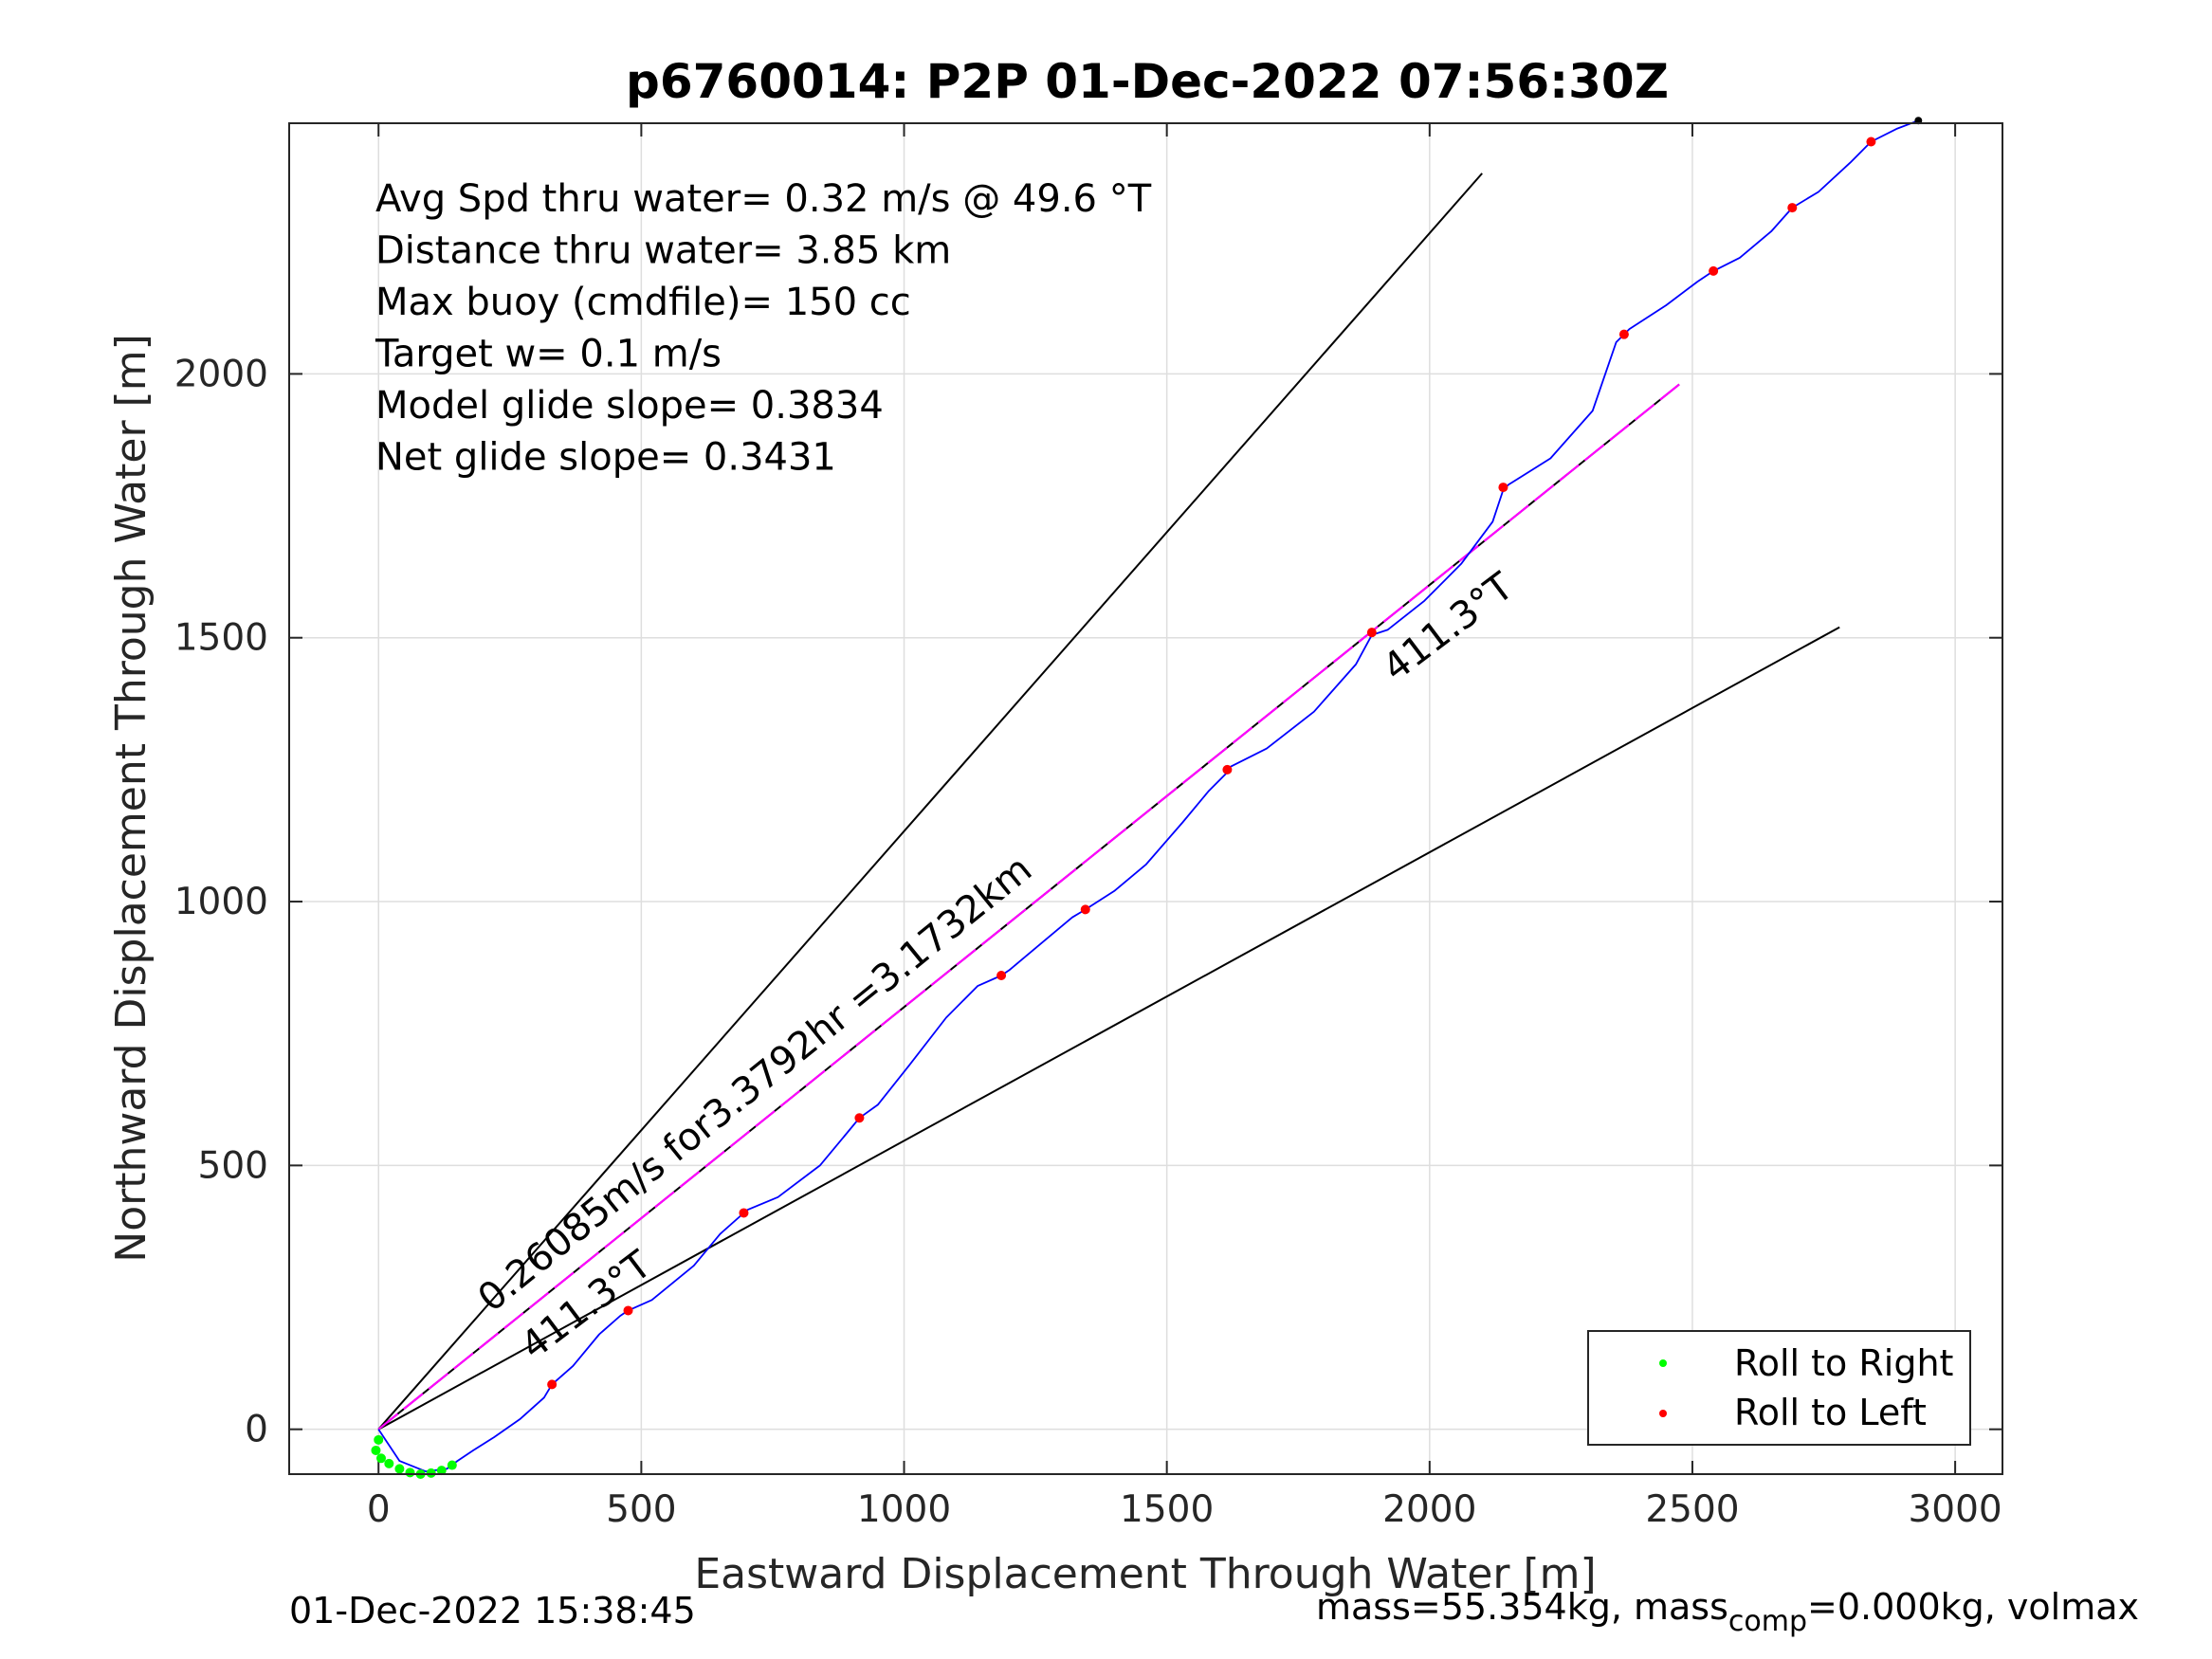 The height and width of the screenshot is (1659, 2212). What do you see at coordinates (1145, 1574) in the screenshot?
I see `x-axis-label: Eastward Displacement Through Water [m]` at bounding box center [1145, 1574].